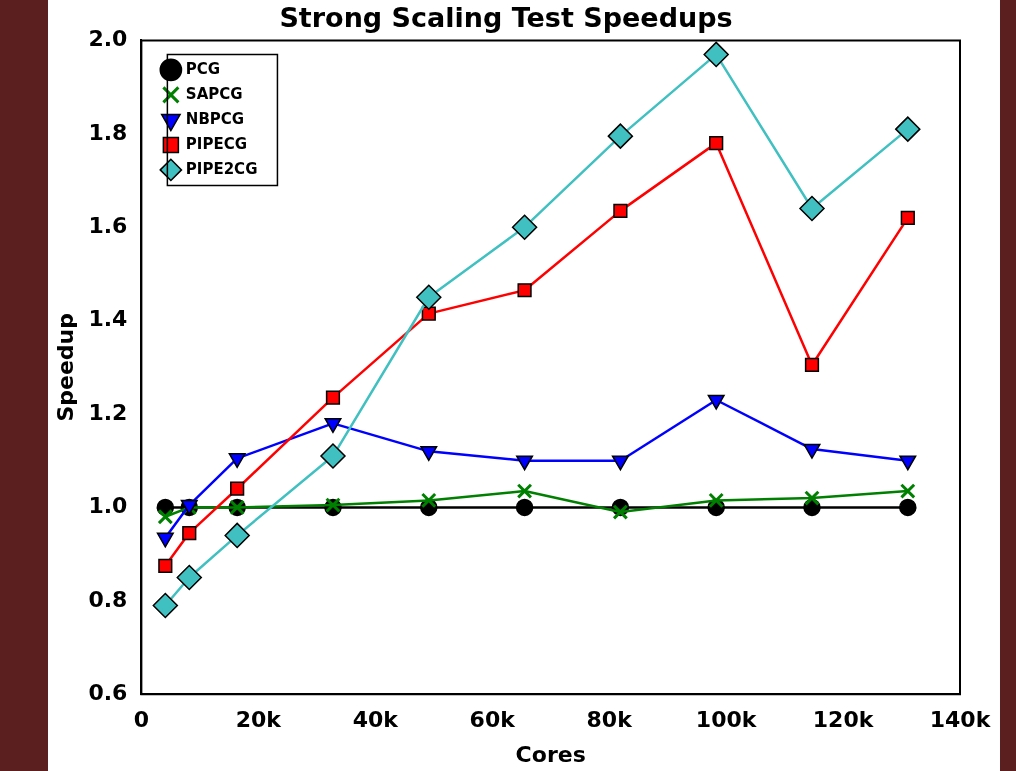 This screenshot has height=771, width=1016. What do you see at coordinates (108, 132) in the screenshot?
I see `y-tick-label: 1.8` at bounding box center [108, 132].